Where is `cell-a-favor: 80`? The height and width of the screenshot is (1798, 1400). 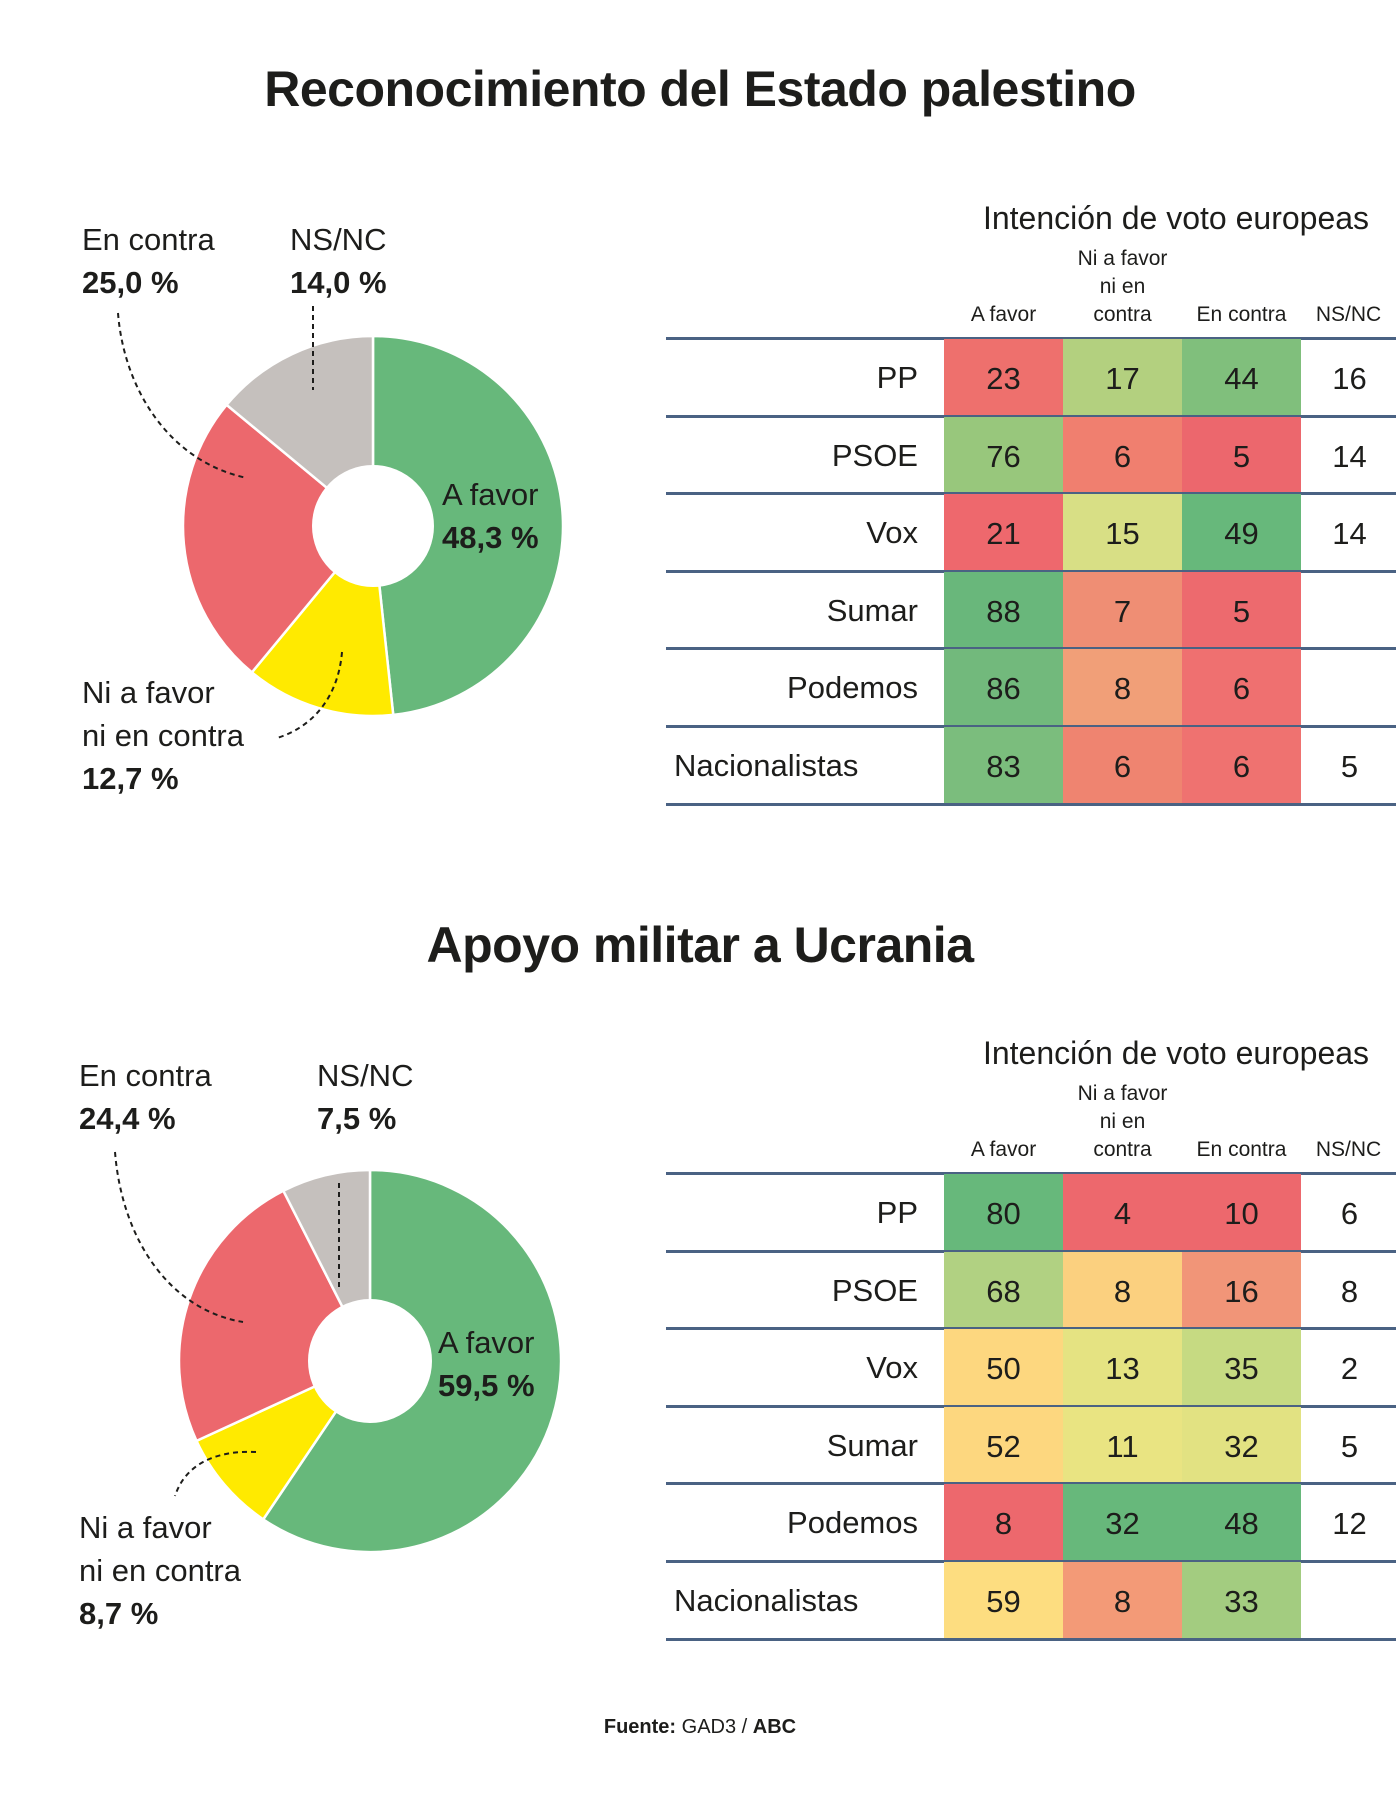
cell-a-favor: 80 is located at coordinates (1003, 1213).